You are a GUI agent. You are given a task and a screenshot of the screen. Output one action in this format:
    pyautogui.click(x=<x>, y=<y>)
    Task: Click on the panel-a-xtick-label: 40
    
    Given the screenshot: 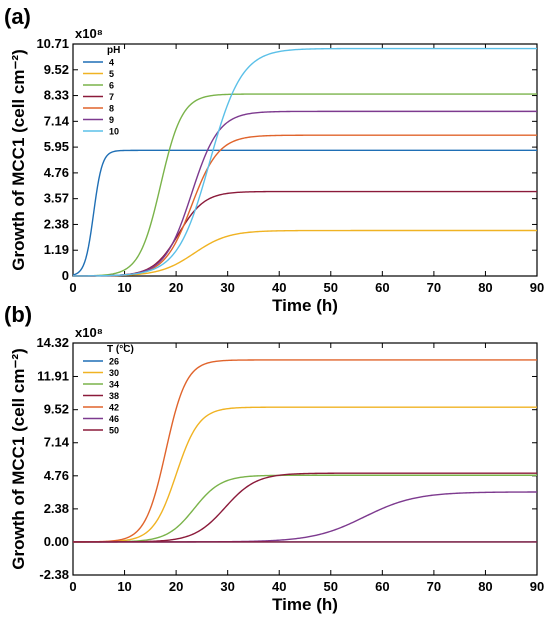 What is the action you would take?
    pyautogui.click(x=279, y=287)
    